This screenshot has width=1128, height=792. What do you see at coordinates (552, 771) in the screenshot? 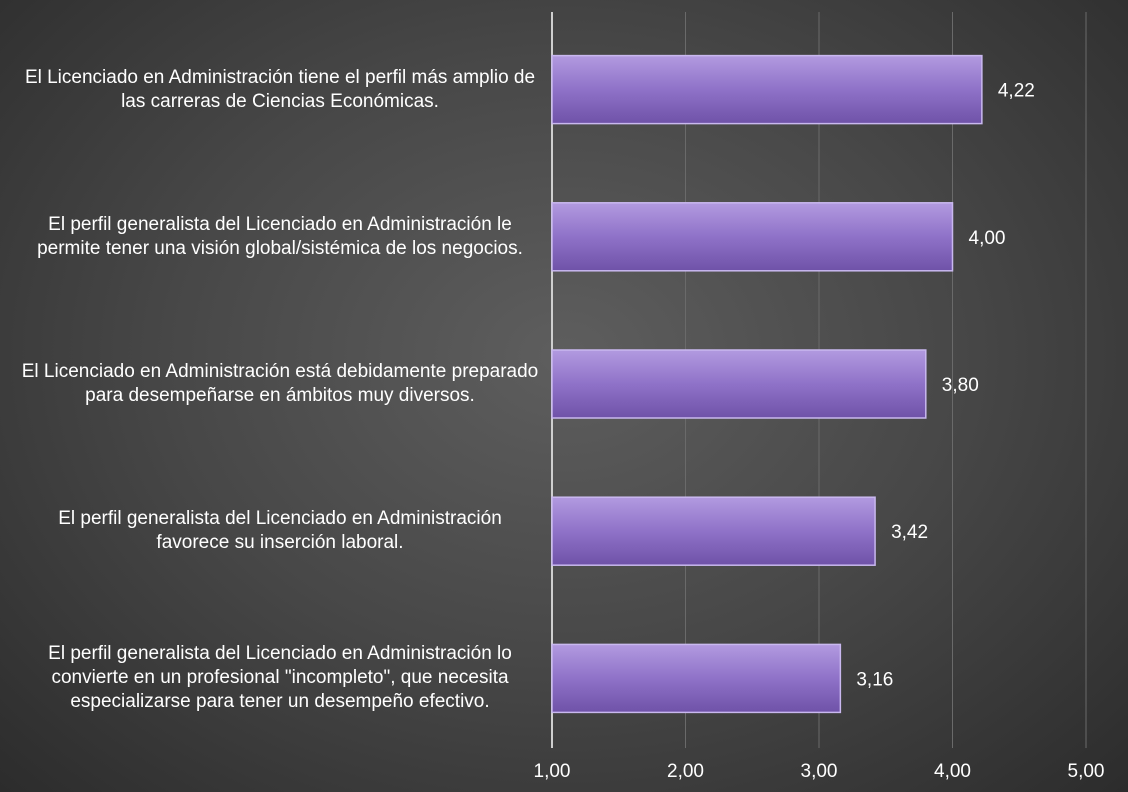
I see `x-tick-label: 1,00` at bounding box center [552, 771].